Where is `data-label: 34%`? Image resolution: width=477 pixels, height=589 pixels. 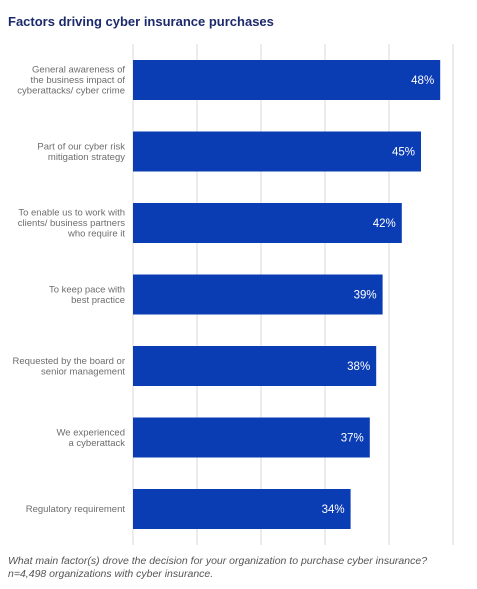 data-label: 34% is located at coordinates (333, 510).